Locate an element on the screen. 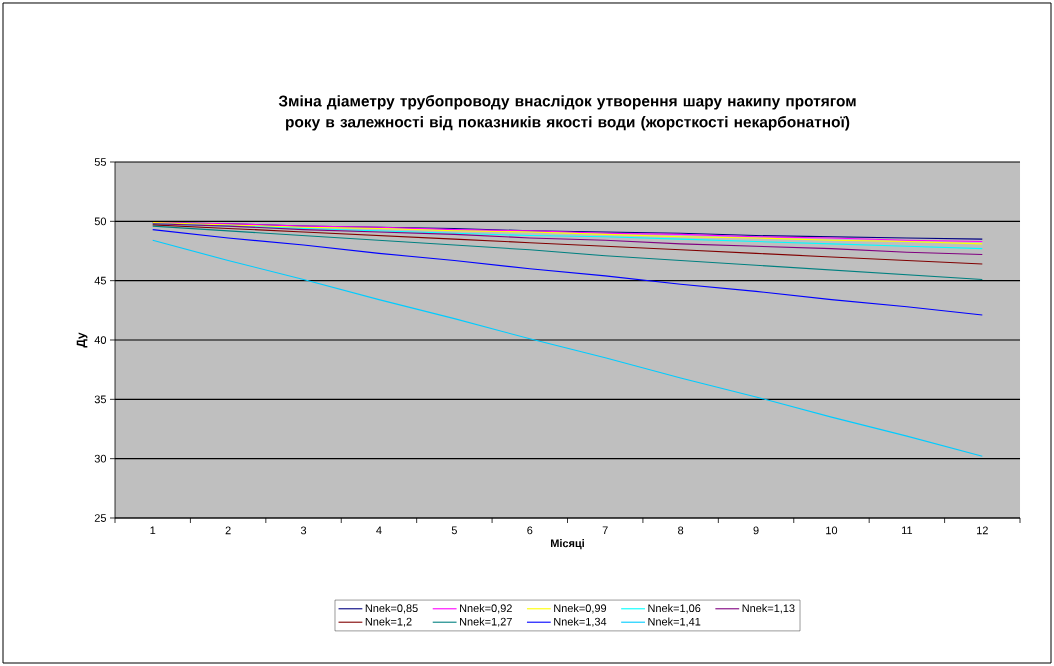 Image resolution: width=1054 pixels, height=666 pixels. x-tick-label: 7 is located at coordinates (605, 530).